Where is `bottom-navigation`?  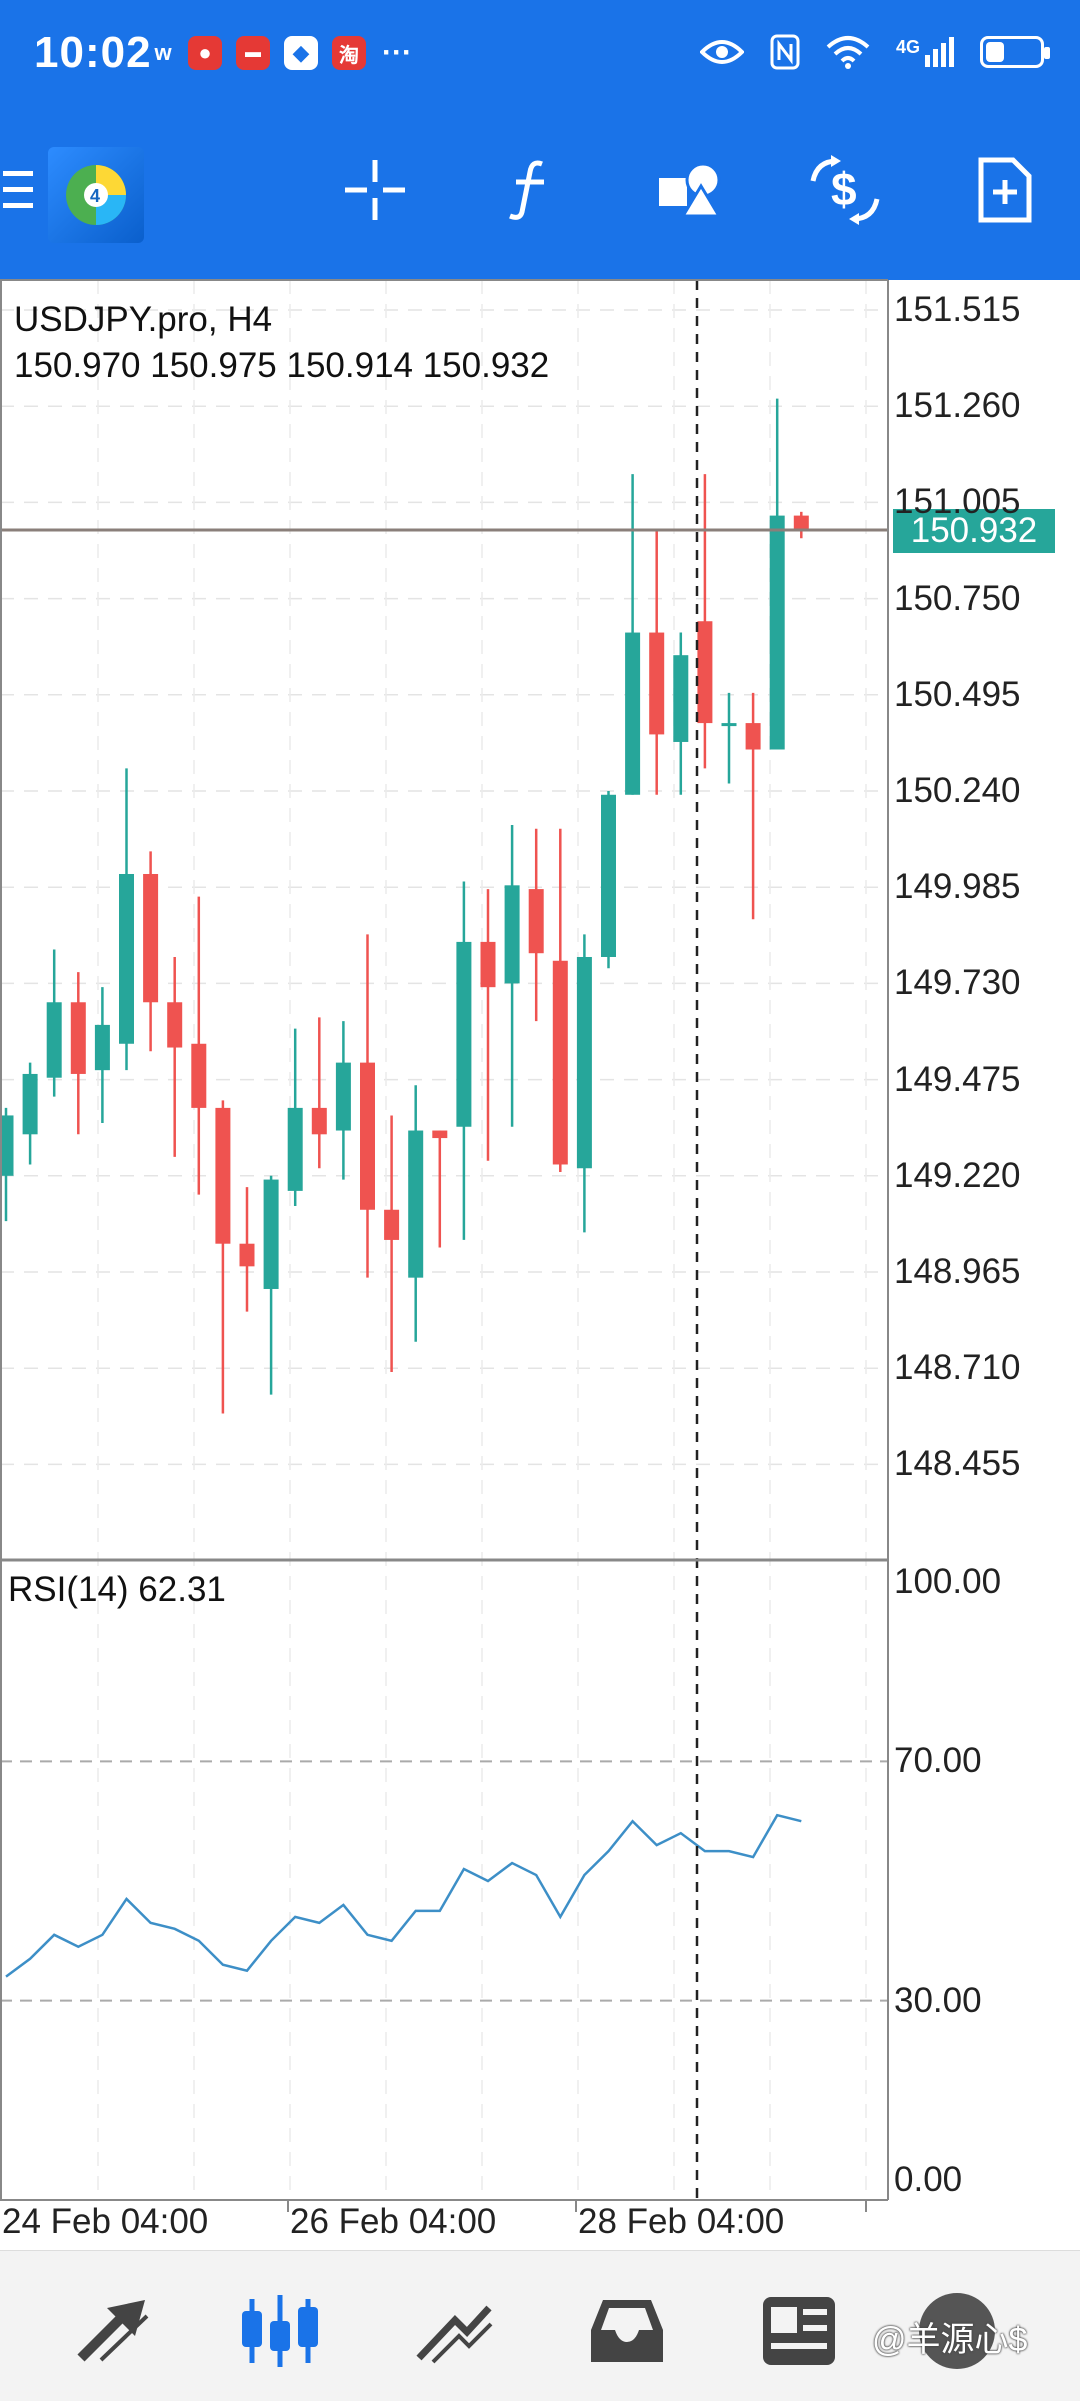 bottom-navigation is located at coordinates (540, 2325).